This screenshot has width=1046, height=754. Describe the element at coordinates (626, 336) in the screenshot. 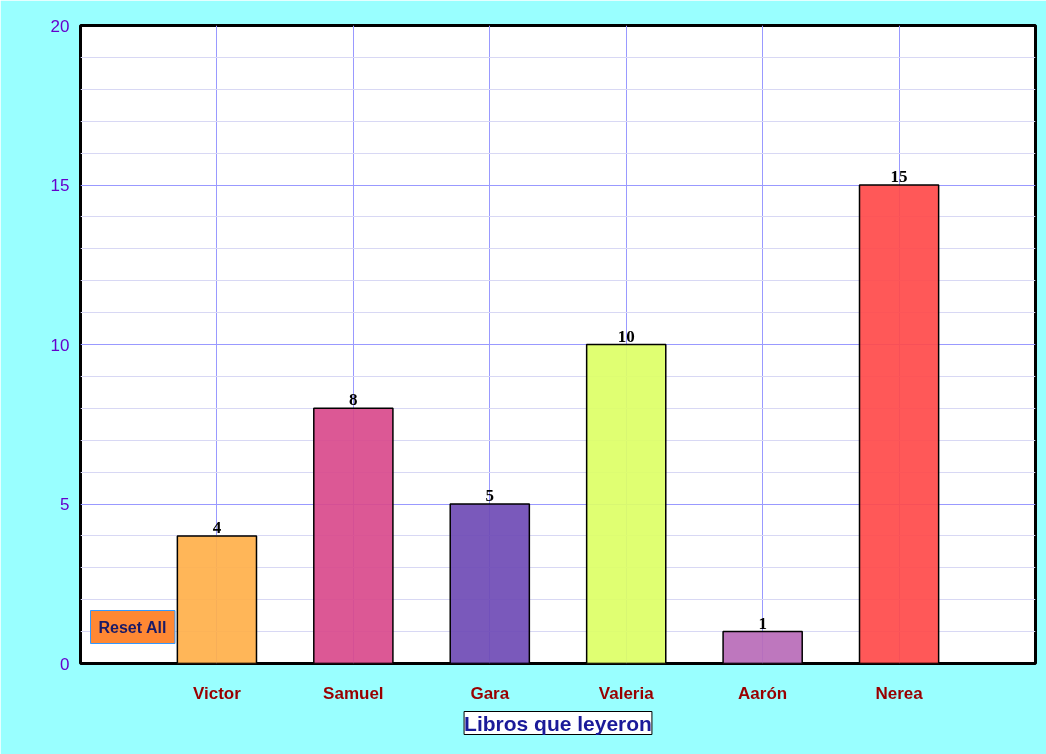

I see `data-label: 10` at that location.